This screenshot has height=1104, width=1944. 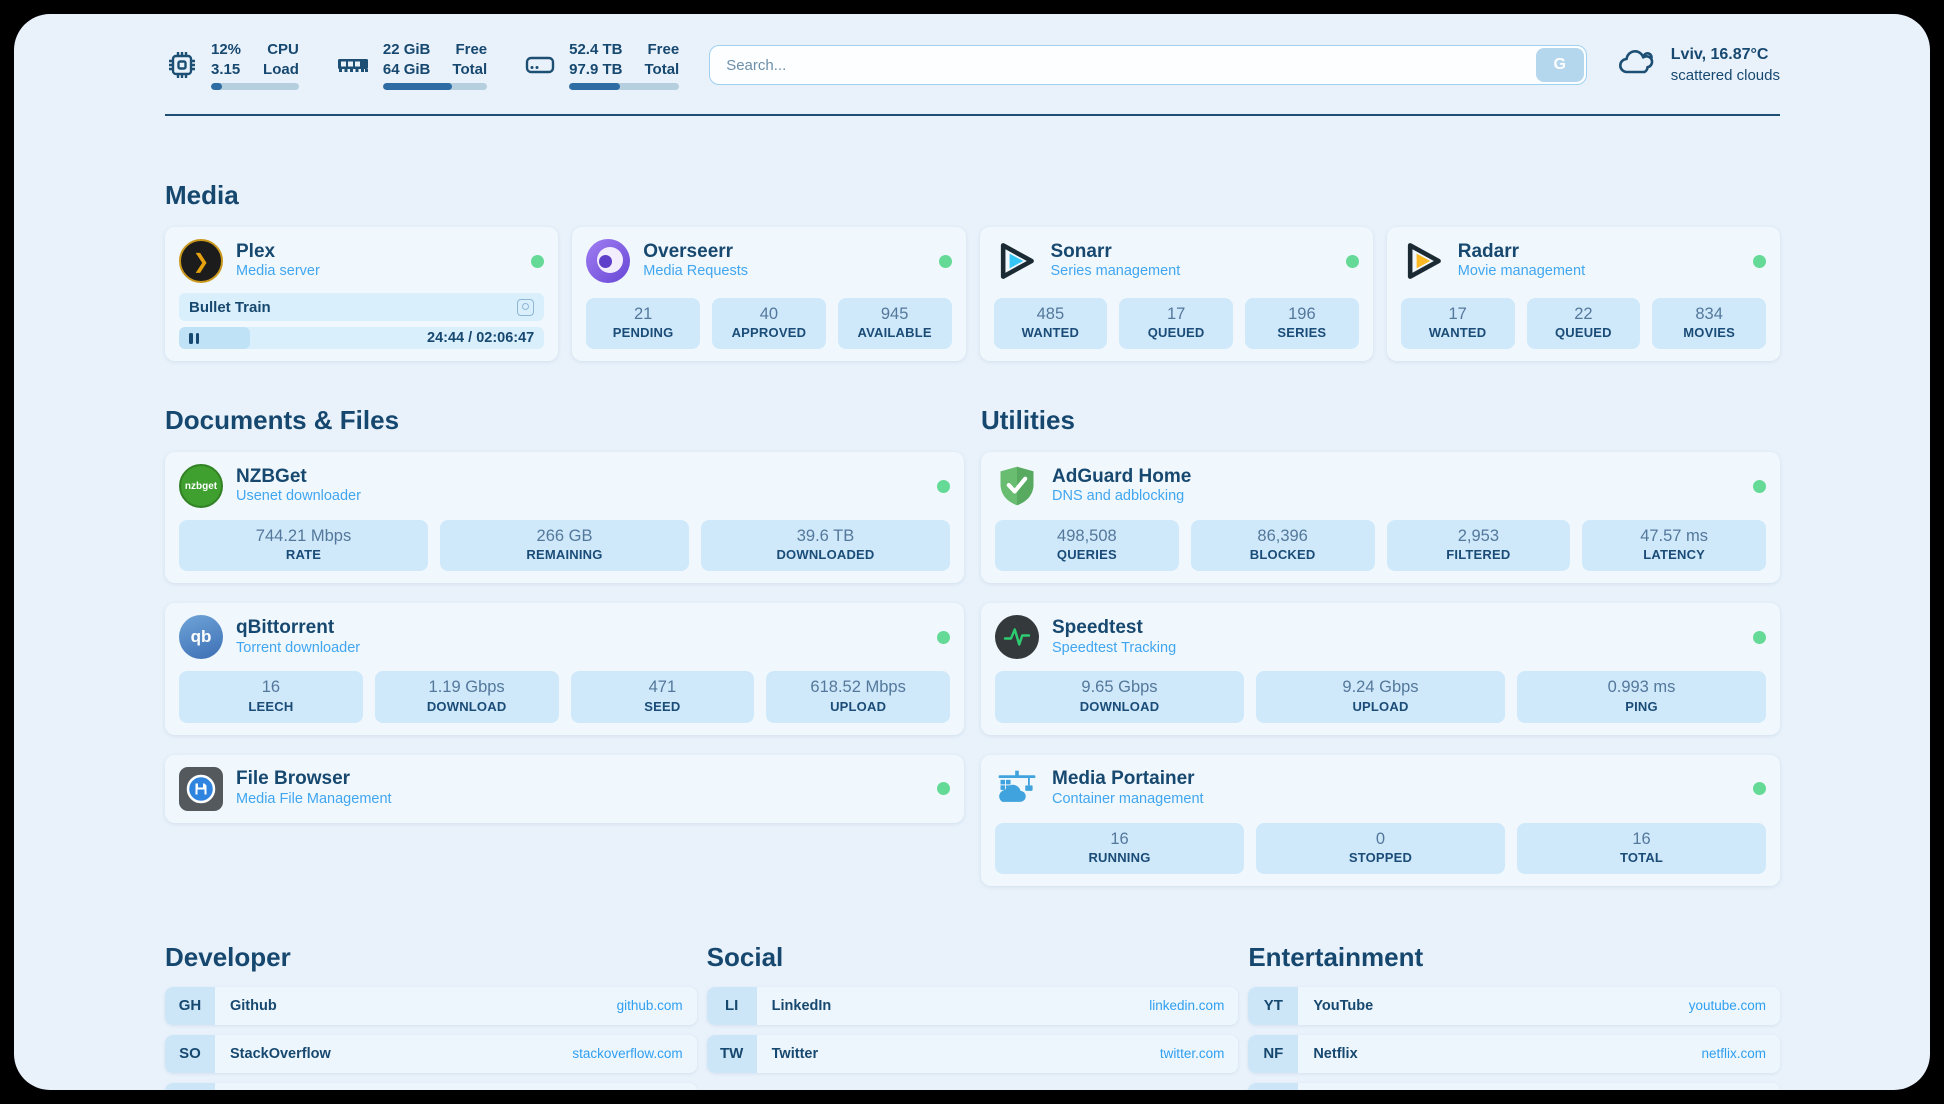 What do you see at coordinates (663, 49) in the screenshot?
I see `disk-free-label: Free` at bounding box center [663, 49].